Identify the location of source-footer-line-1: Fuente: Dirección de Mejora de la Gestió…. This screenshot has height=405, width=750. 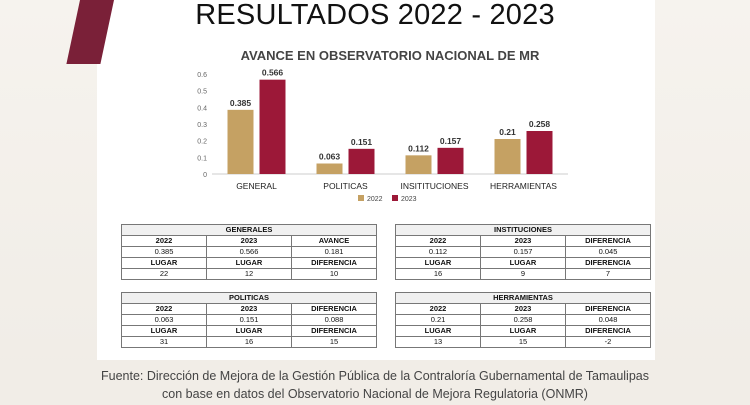
(375, 376).